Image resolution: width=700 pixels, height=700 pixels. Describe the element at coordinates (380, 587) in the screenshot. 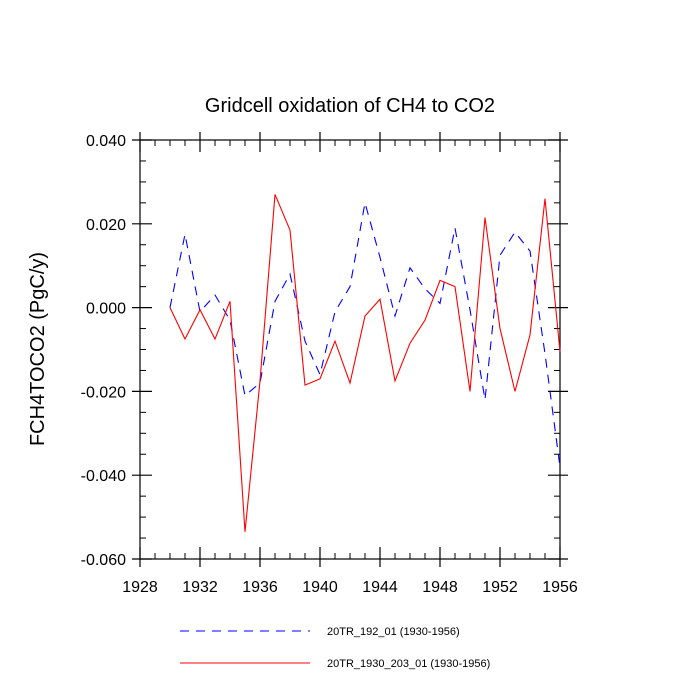

I see `x-tick-label: 1944` at that location.